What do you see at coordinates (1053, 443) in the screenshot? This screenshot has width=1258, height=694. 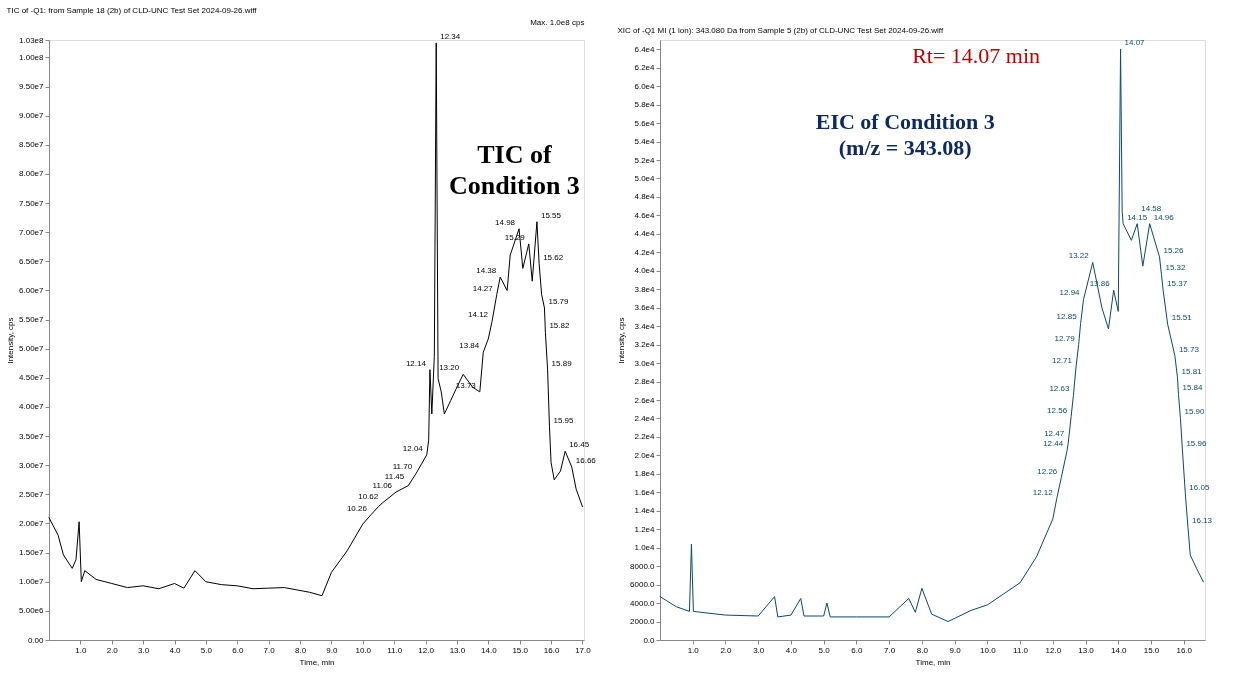 I see `annotation: 12.44` at bounding box center [1053, 443].